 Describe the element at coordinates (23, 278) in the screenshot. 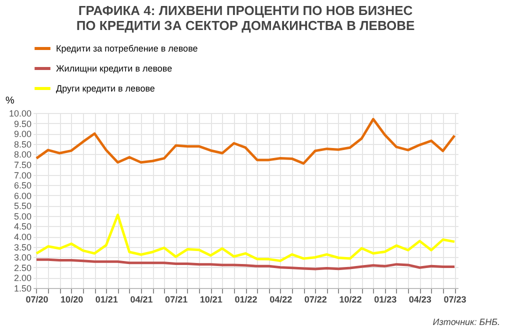

I see `y-tick-label: 2.00` at that location.